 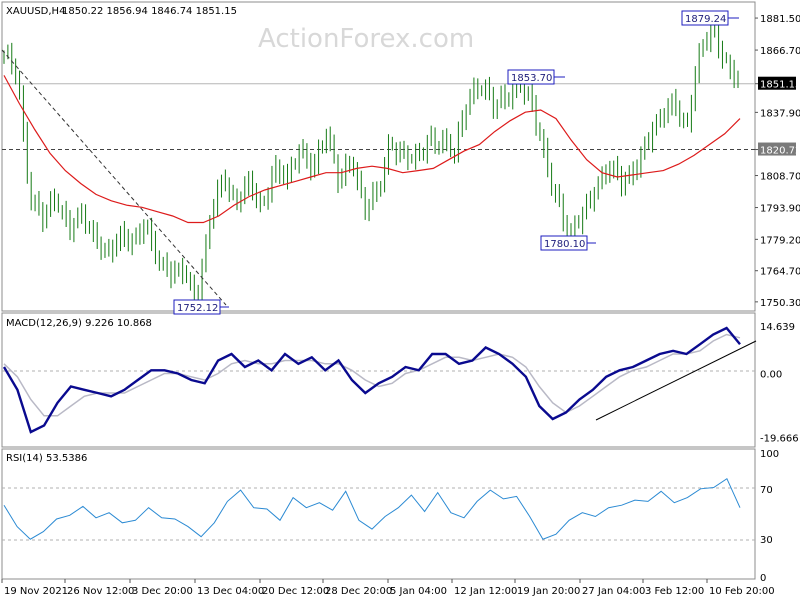 I want to click on price-tick-label: 1866.70, so click(x=780, y=51).